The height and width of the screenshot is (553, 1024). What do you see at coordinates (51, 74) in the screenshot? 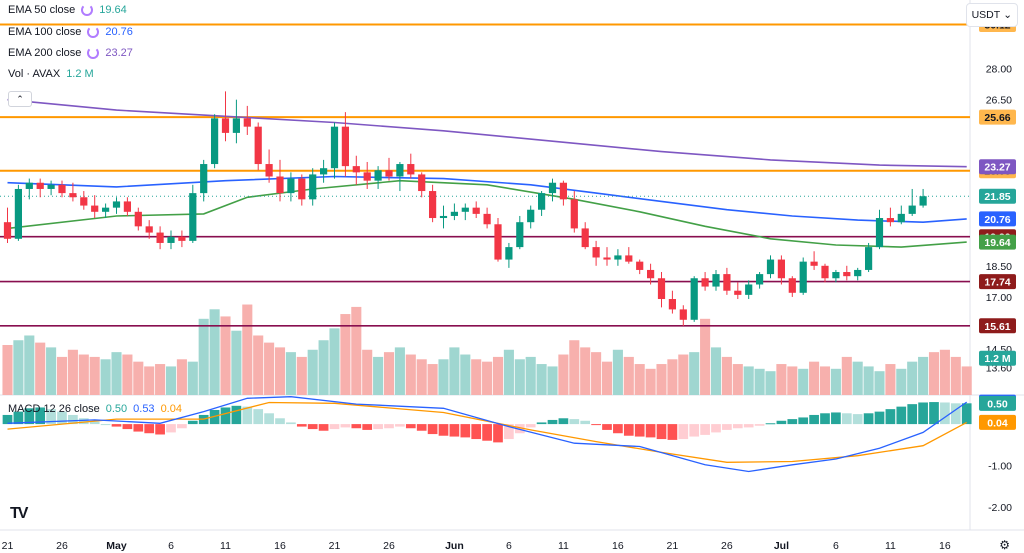
I see `legend-volume: Vol · AVAX 1.2 M` at bounding box center [51, 74].